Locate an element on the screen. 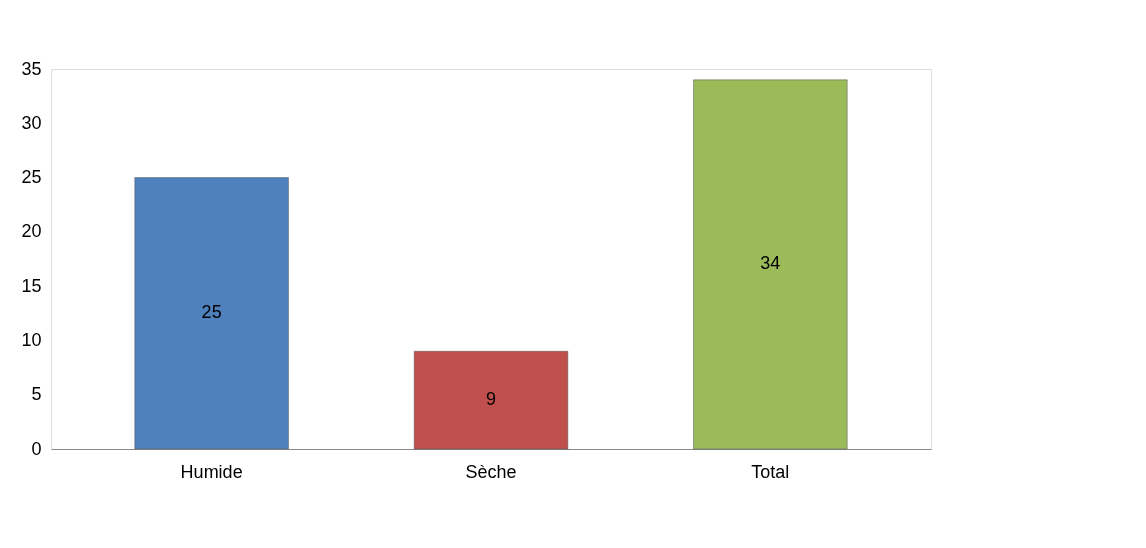  y-tick-label: 15 is located at coordinates (31, 285).